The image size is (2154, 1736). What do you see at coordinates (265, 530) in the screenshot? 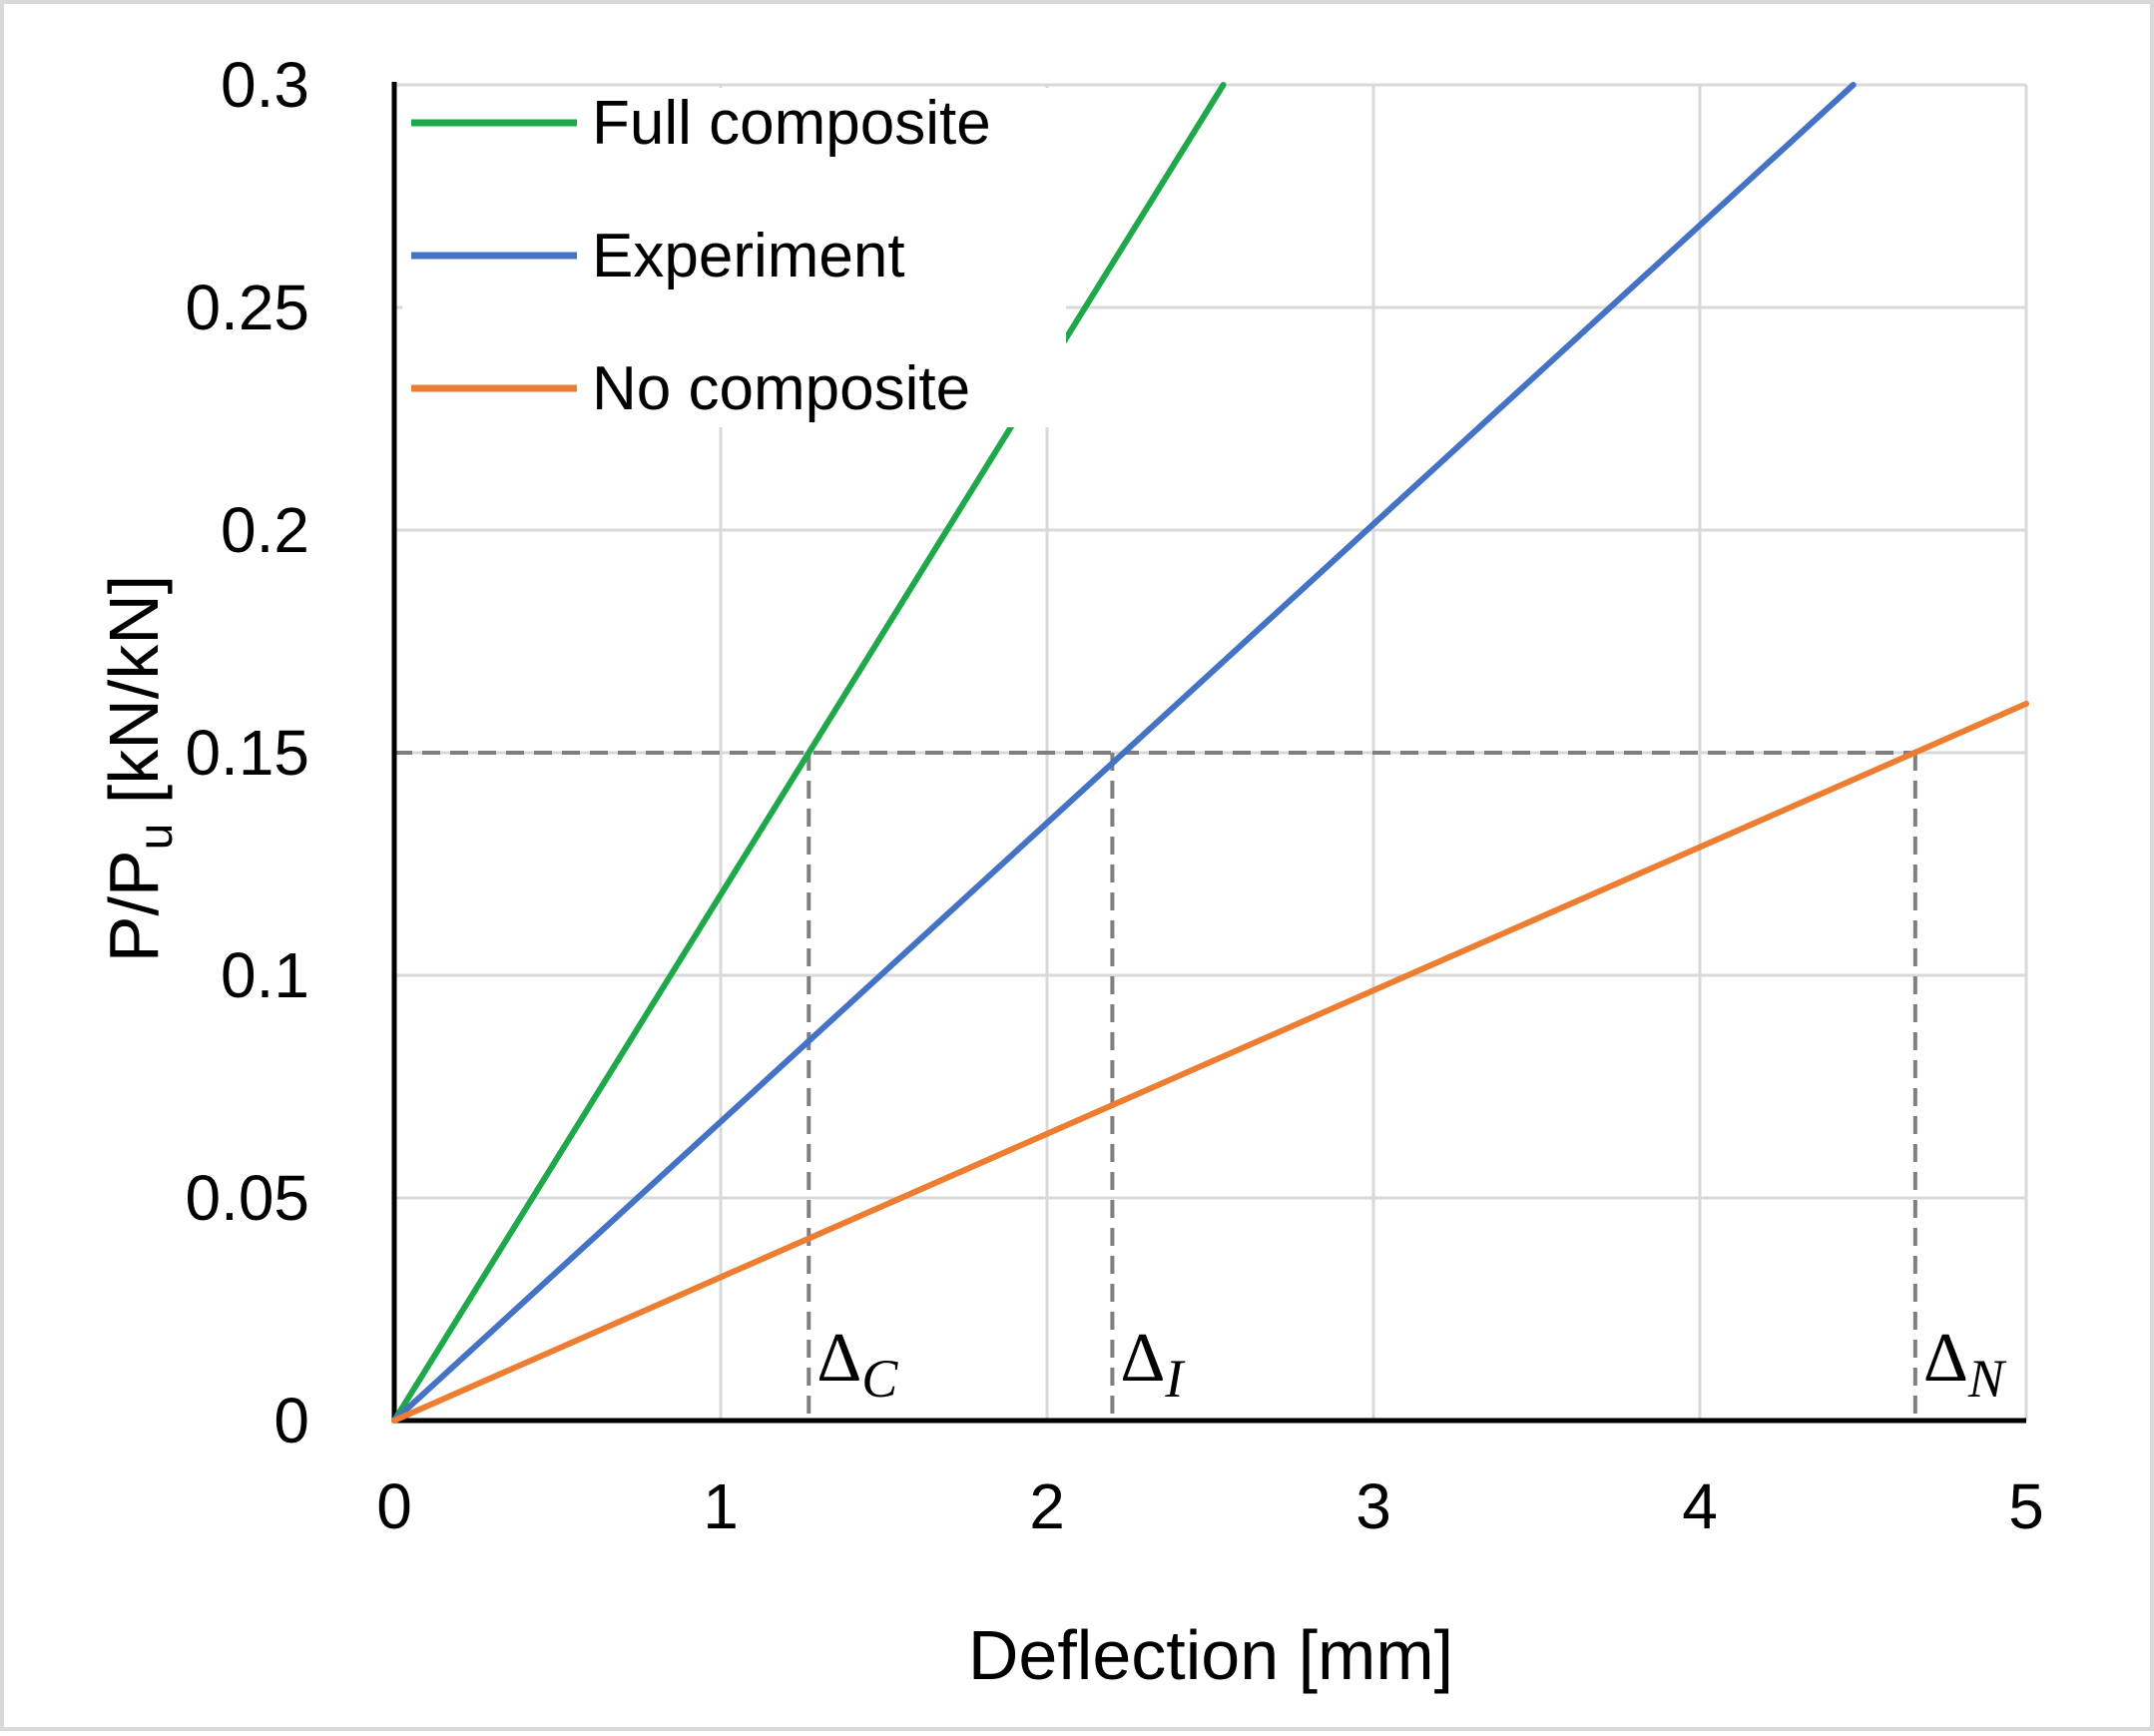
I see `y-tick-label-4: 0.2` at bounding box center [265, 530].